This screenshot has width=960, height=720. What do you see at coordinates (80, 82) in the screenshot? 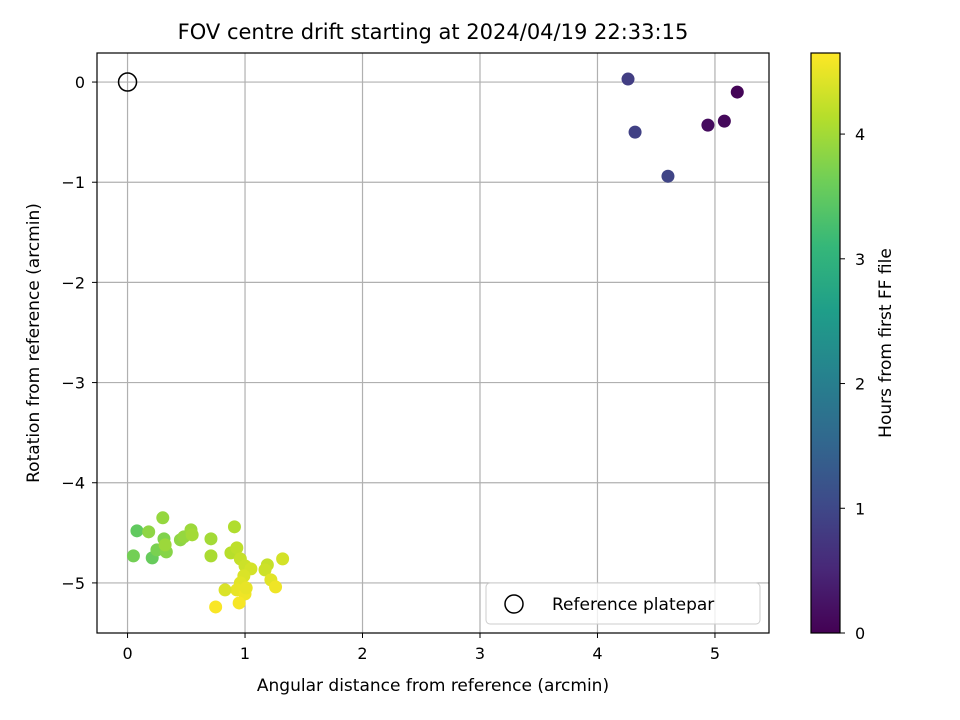
I see `y-tick-label: 0` at bounding box center [80, 82].